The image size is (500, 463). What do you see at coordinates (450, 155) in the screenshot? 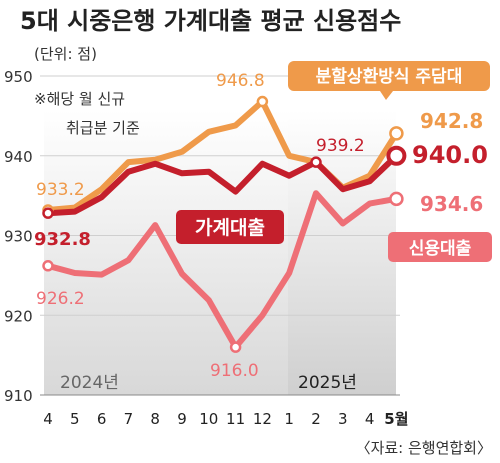
I see `data-label-household-end: 940.0` at bounding box center [450, 155].